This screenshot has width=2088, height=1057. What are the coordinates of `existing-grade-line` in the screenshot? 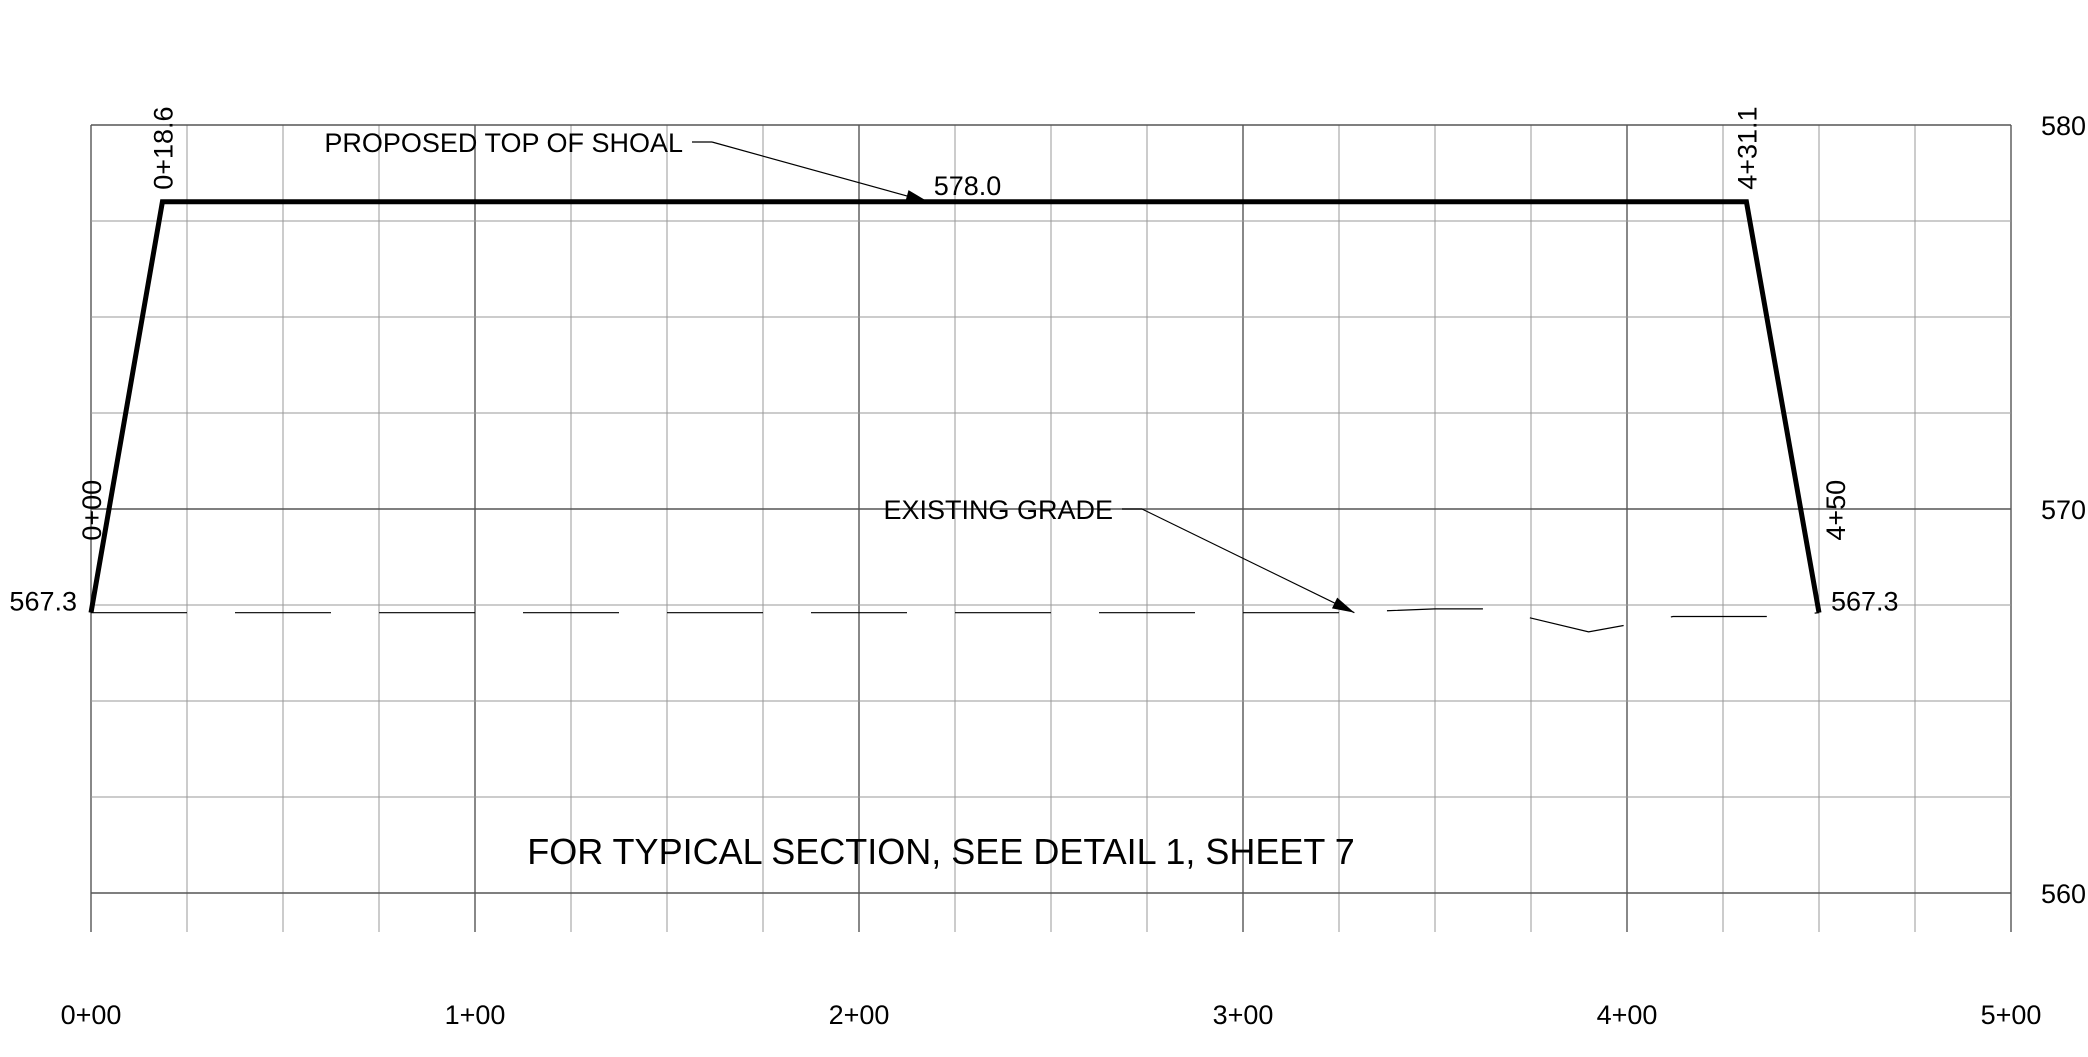 It's located at (955, 620).